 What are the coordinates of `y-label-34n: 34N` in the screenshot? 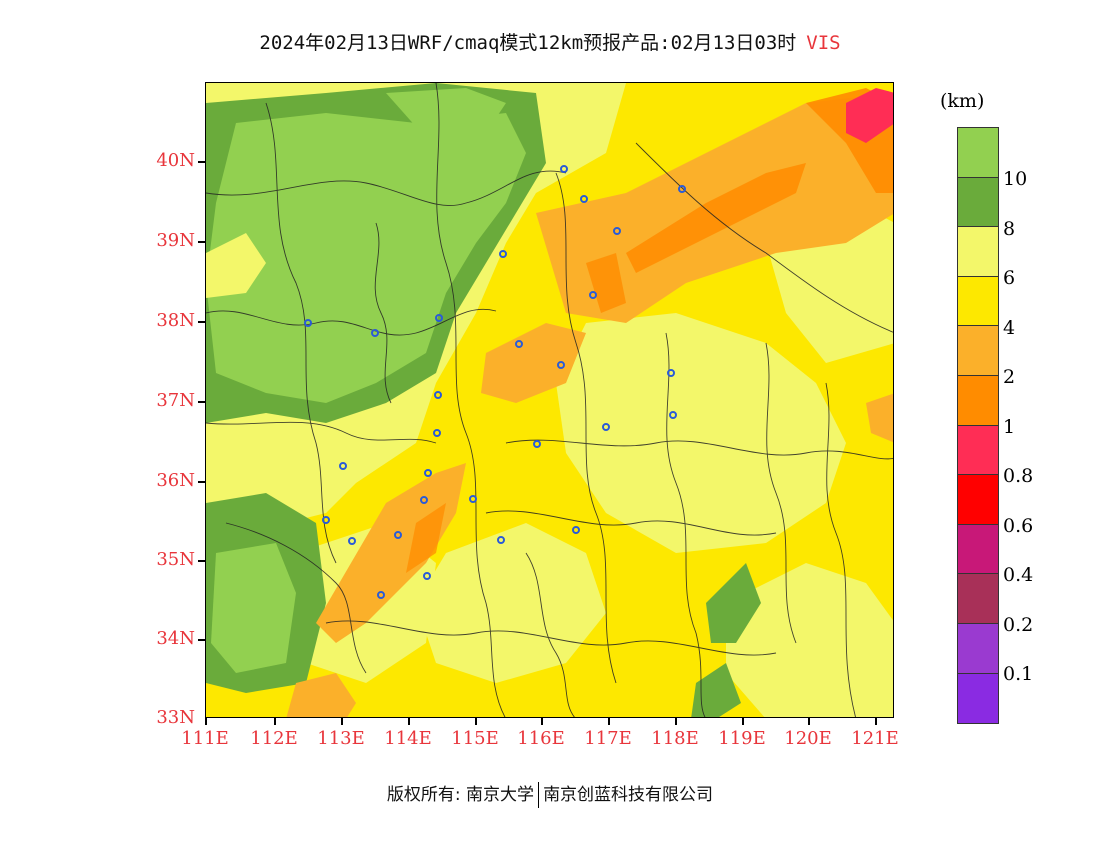 It's located at (175, 638).